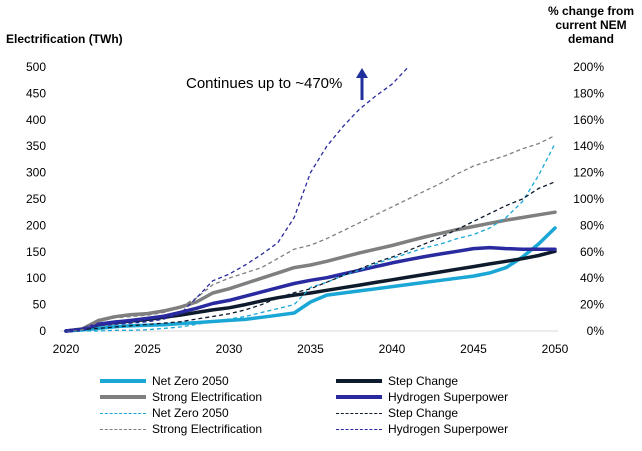 The image size is (642, 451). What do you see at coordinates (264, 83) in the screenshot?
I see `annotation-text: Continues up to ~470%` at bounding box center [264, 83].